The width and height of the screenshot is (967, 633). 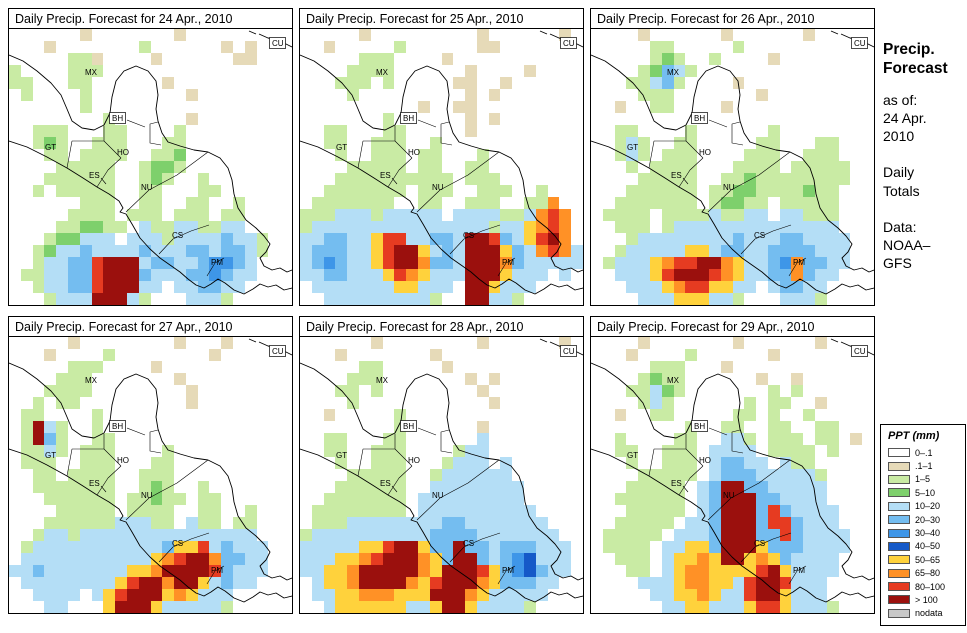 I want to click on legend-label: 65–80, so click(x=928, y=573).